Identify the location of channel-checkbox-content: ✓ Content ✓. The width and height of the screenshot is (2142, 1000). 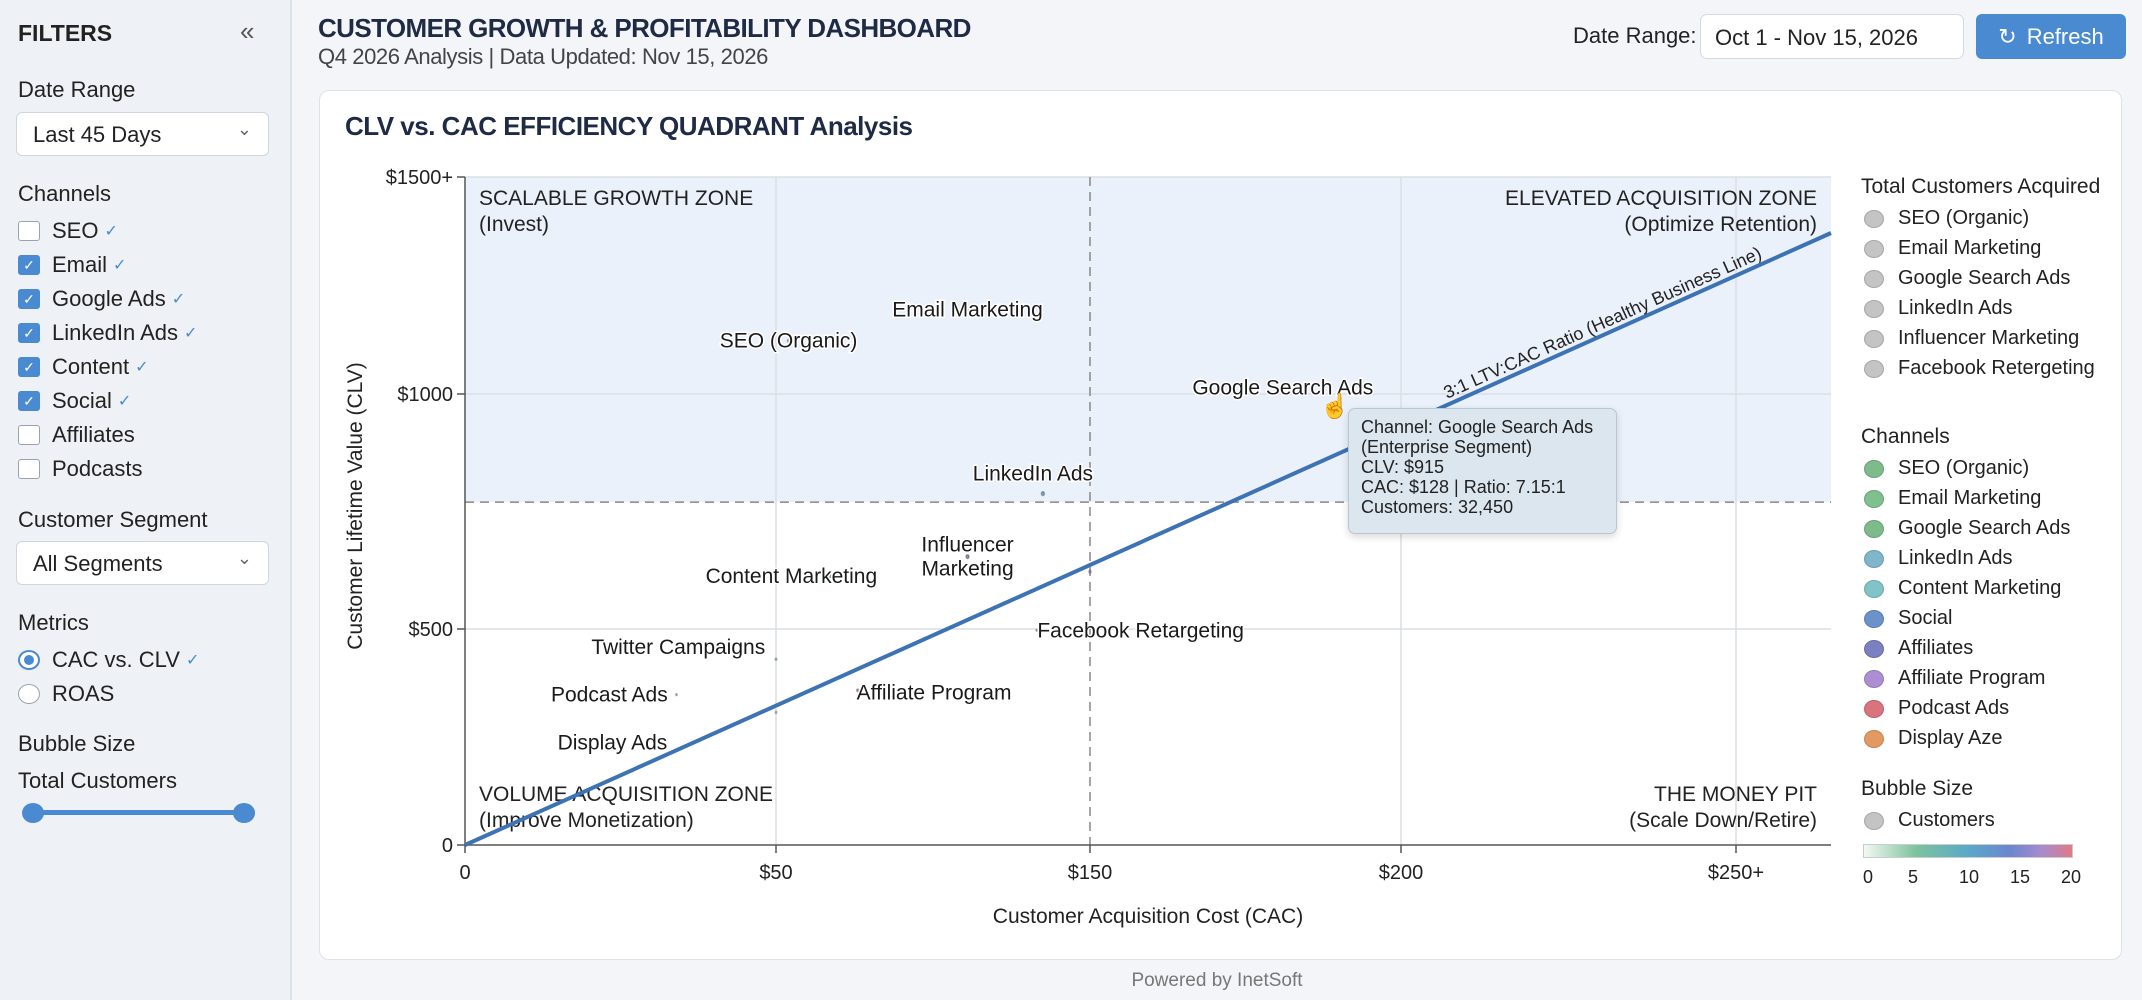
(83, 367).